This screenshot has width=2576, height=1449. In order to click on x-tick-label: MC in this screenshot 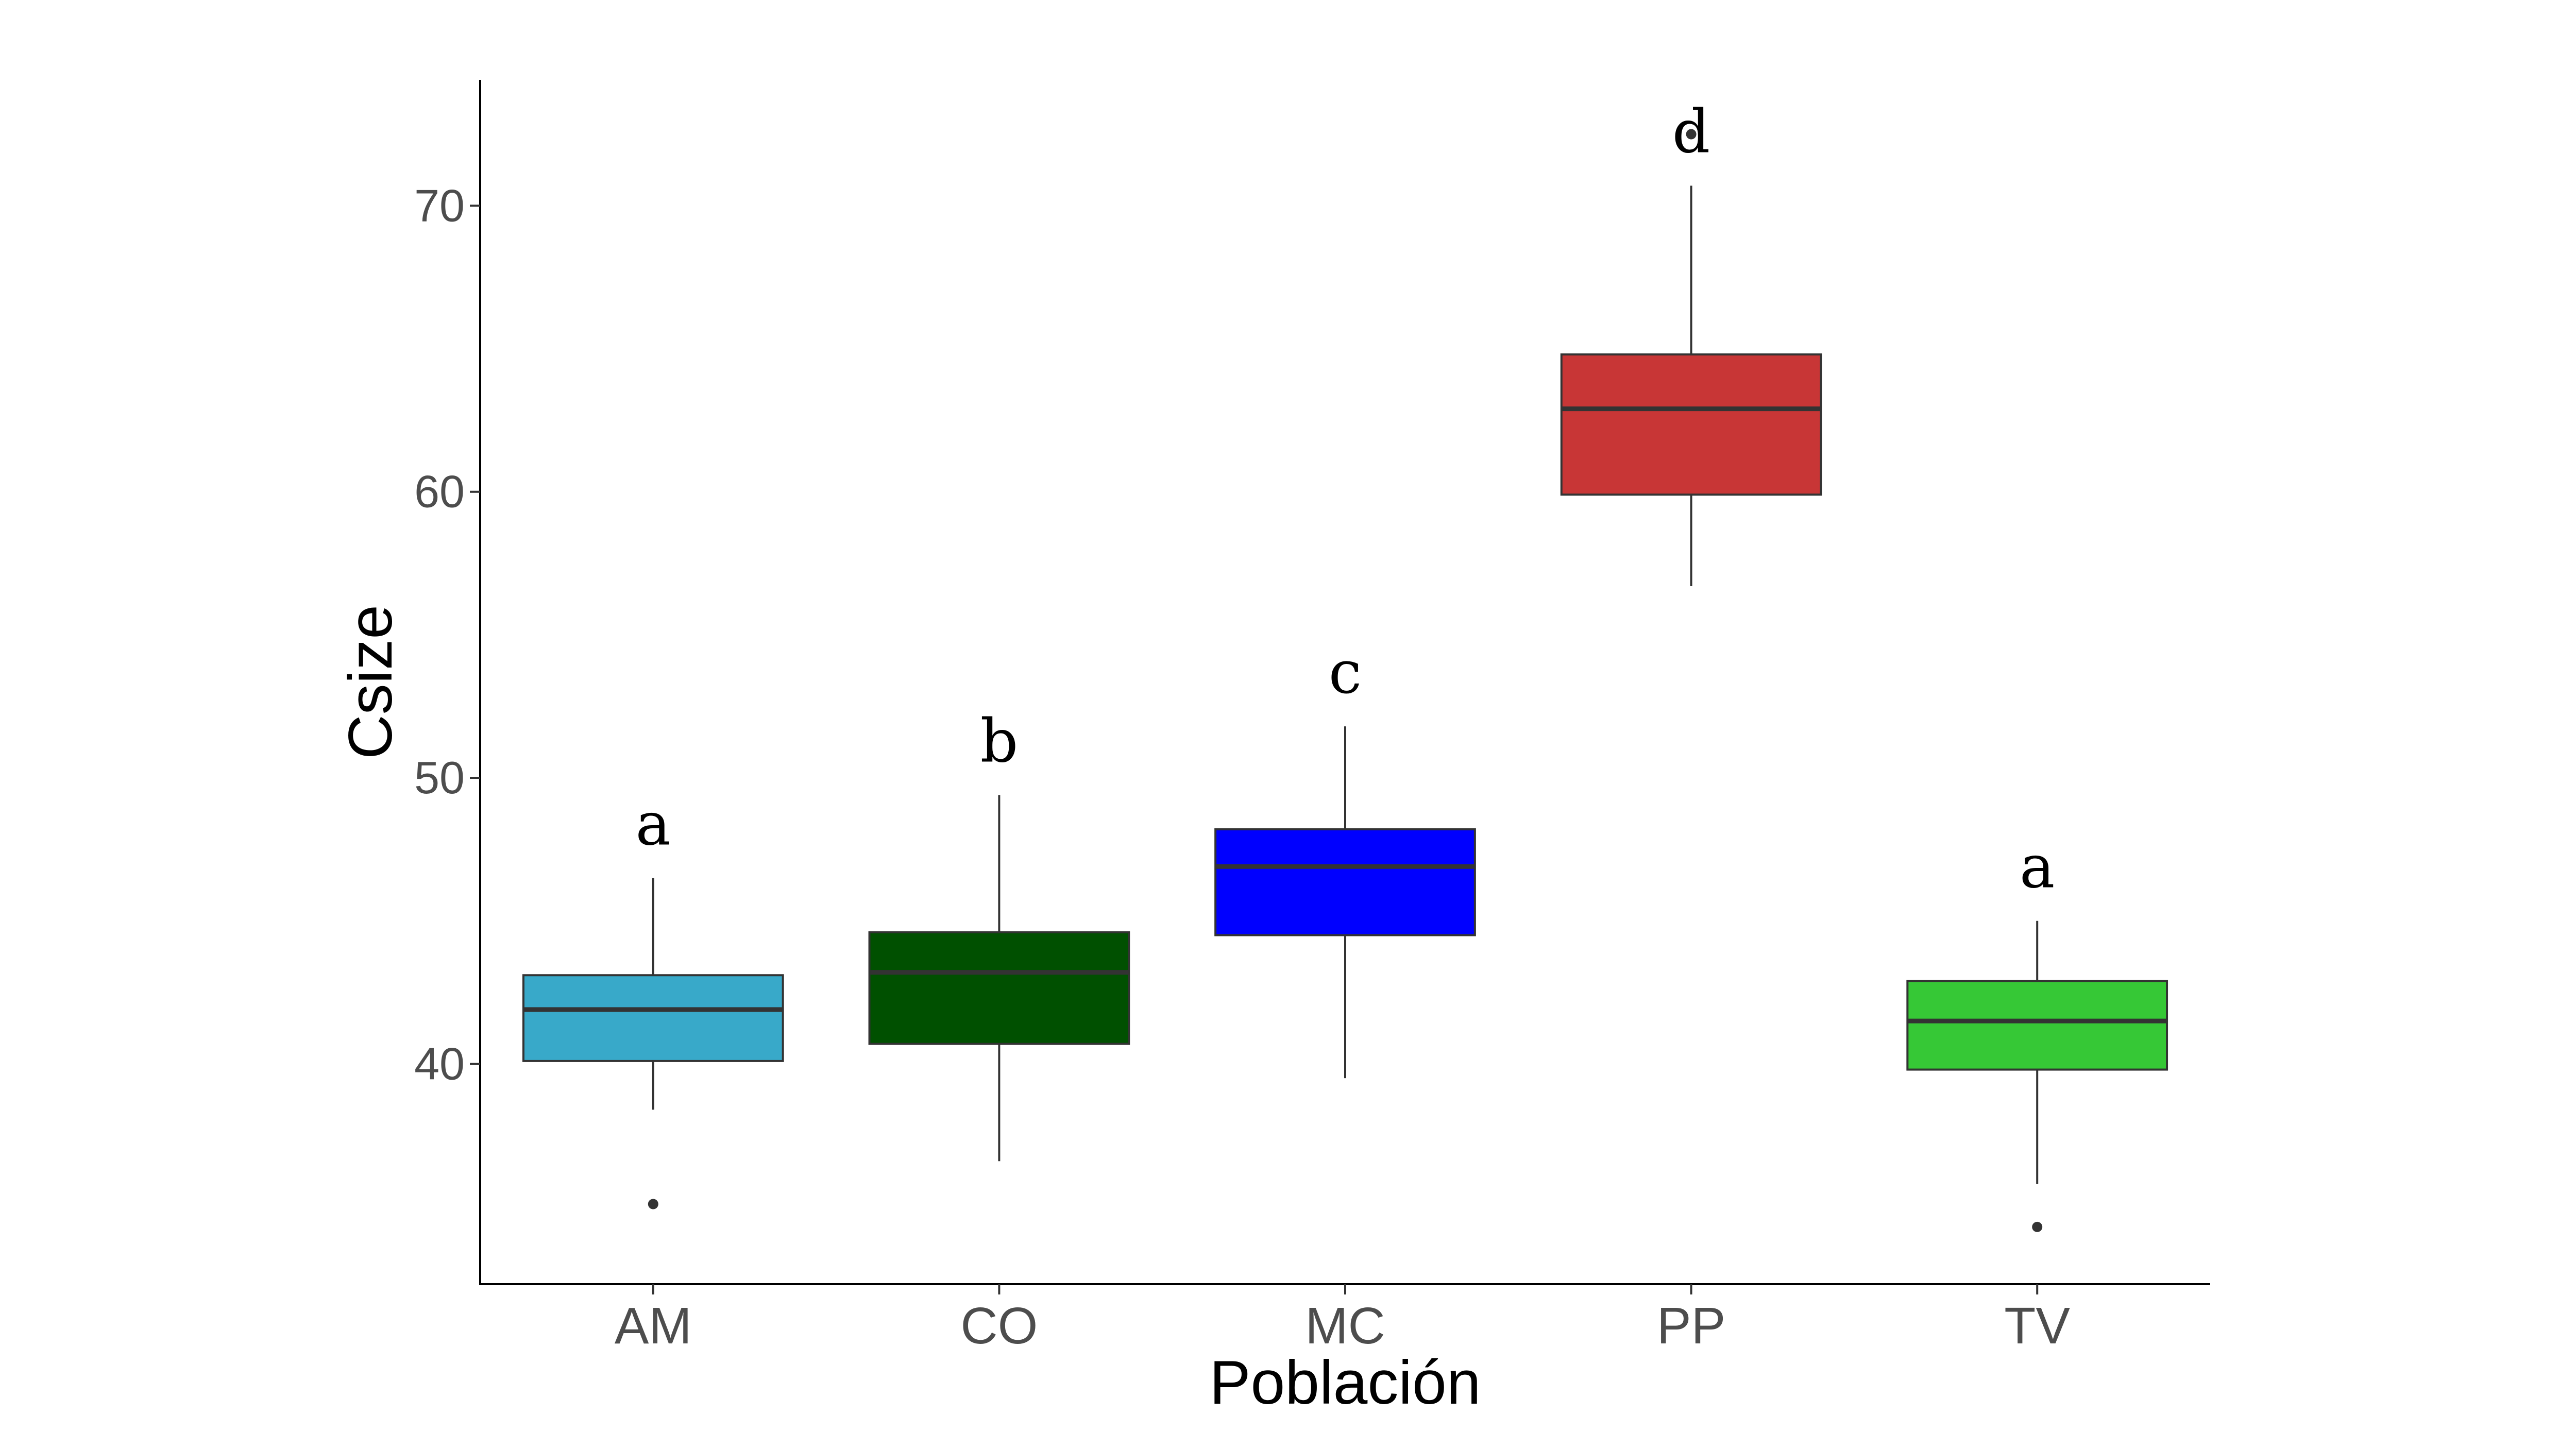, I will do `click(1345, 1326)`.